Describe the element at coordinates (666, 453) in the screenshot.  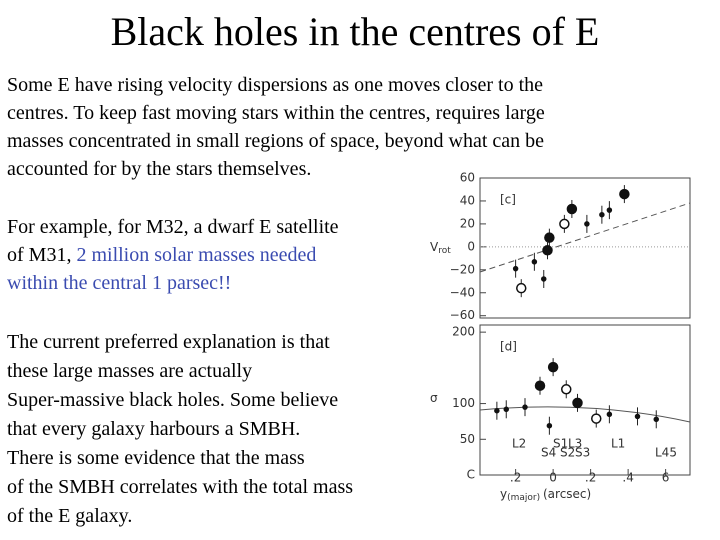
I see `position-label: L45` at that location.